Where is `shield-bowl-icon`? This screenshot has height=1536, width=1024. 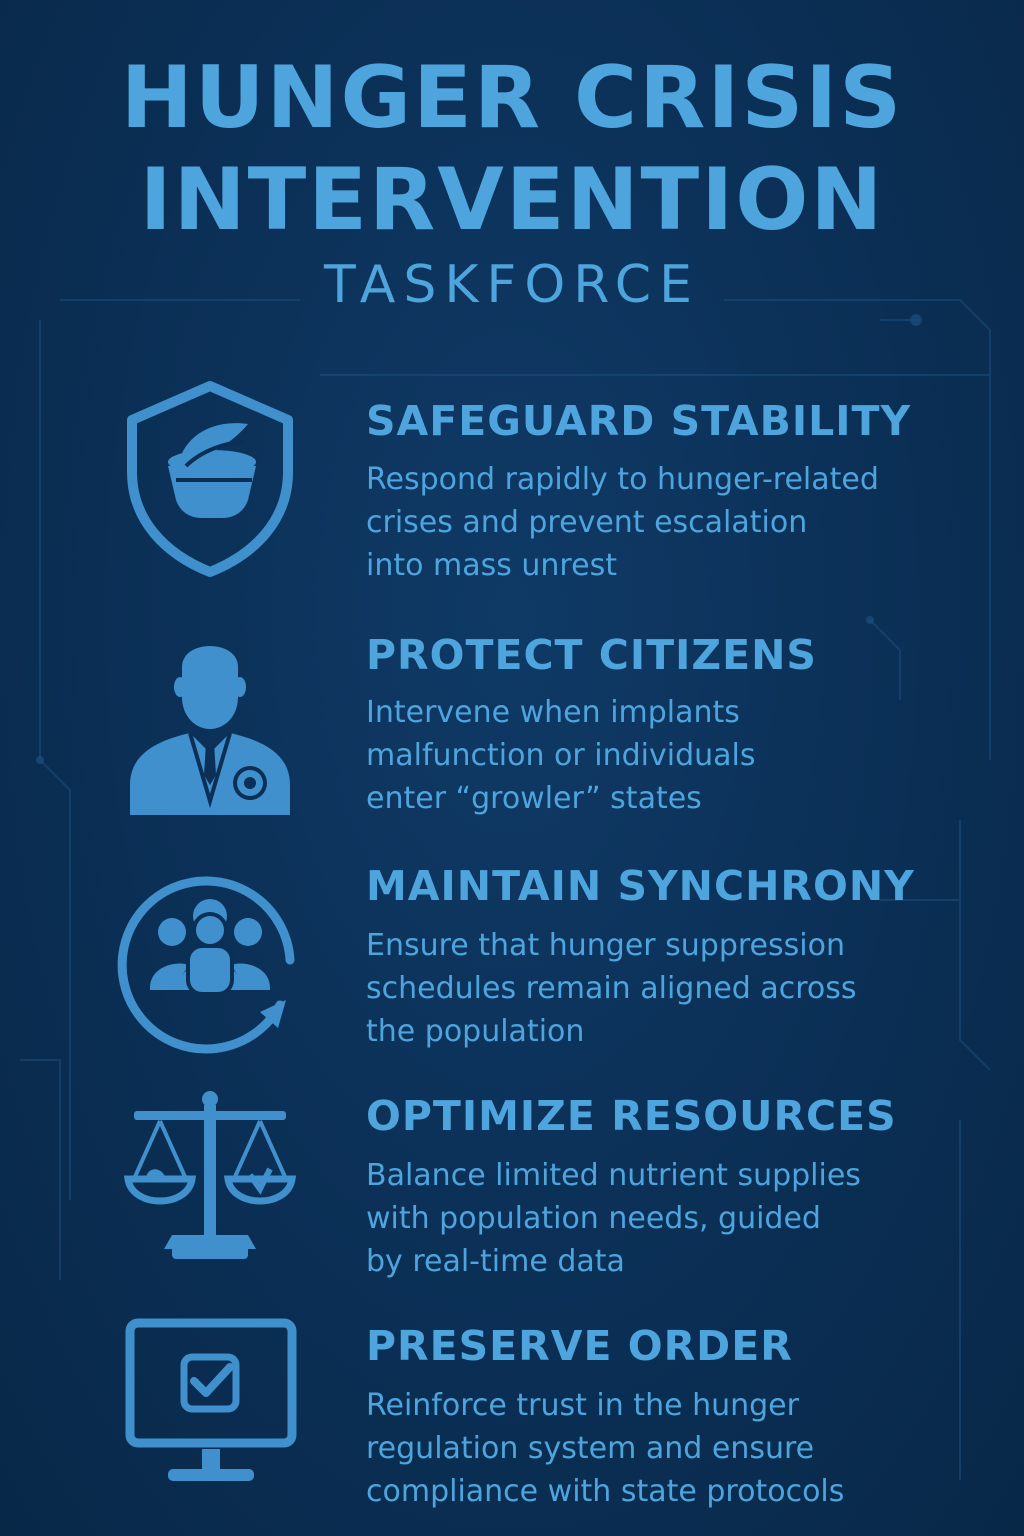 shield-bowl-icon is located at coordinates (210, 480).